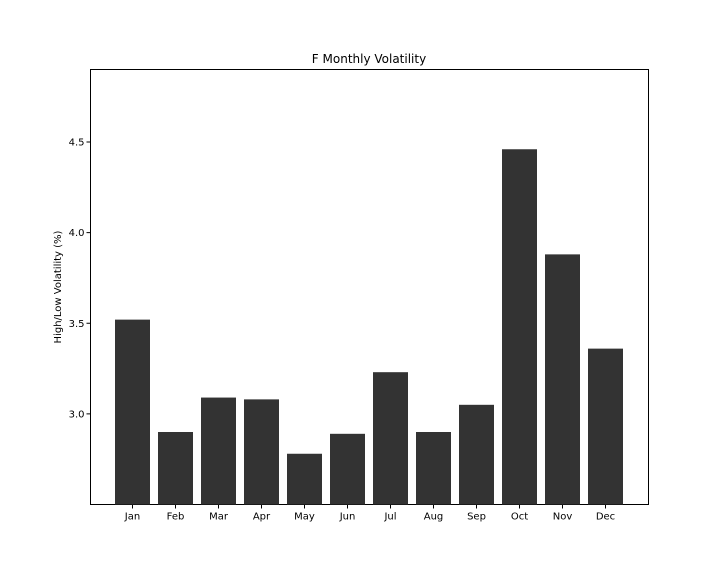 The height and width of the screenshot is (576, 720). Describe the element at coordinates (519, 517) in the screenshot. I see `x-tick-label-oct: Oct` at that location.